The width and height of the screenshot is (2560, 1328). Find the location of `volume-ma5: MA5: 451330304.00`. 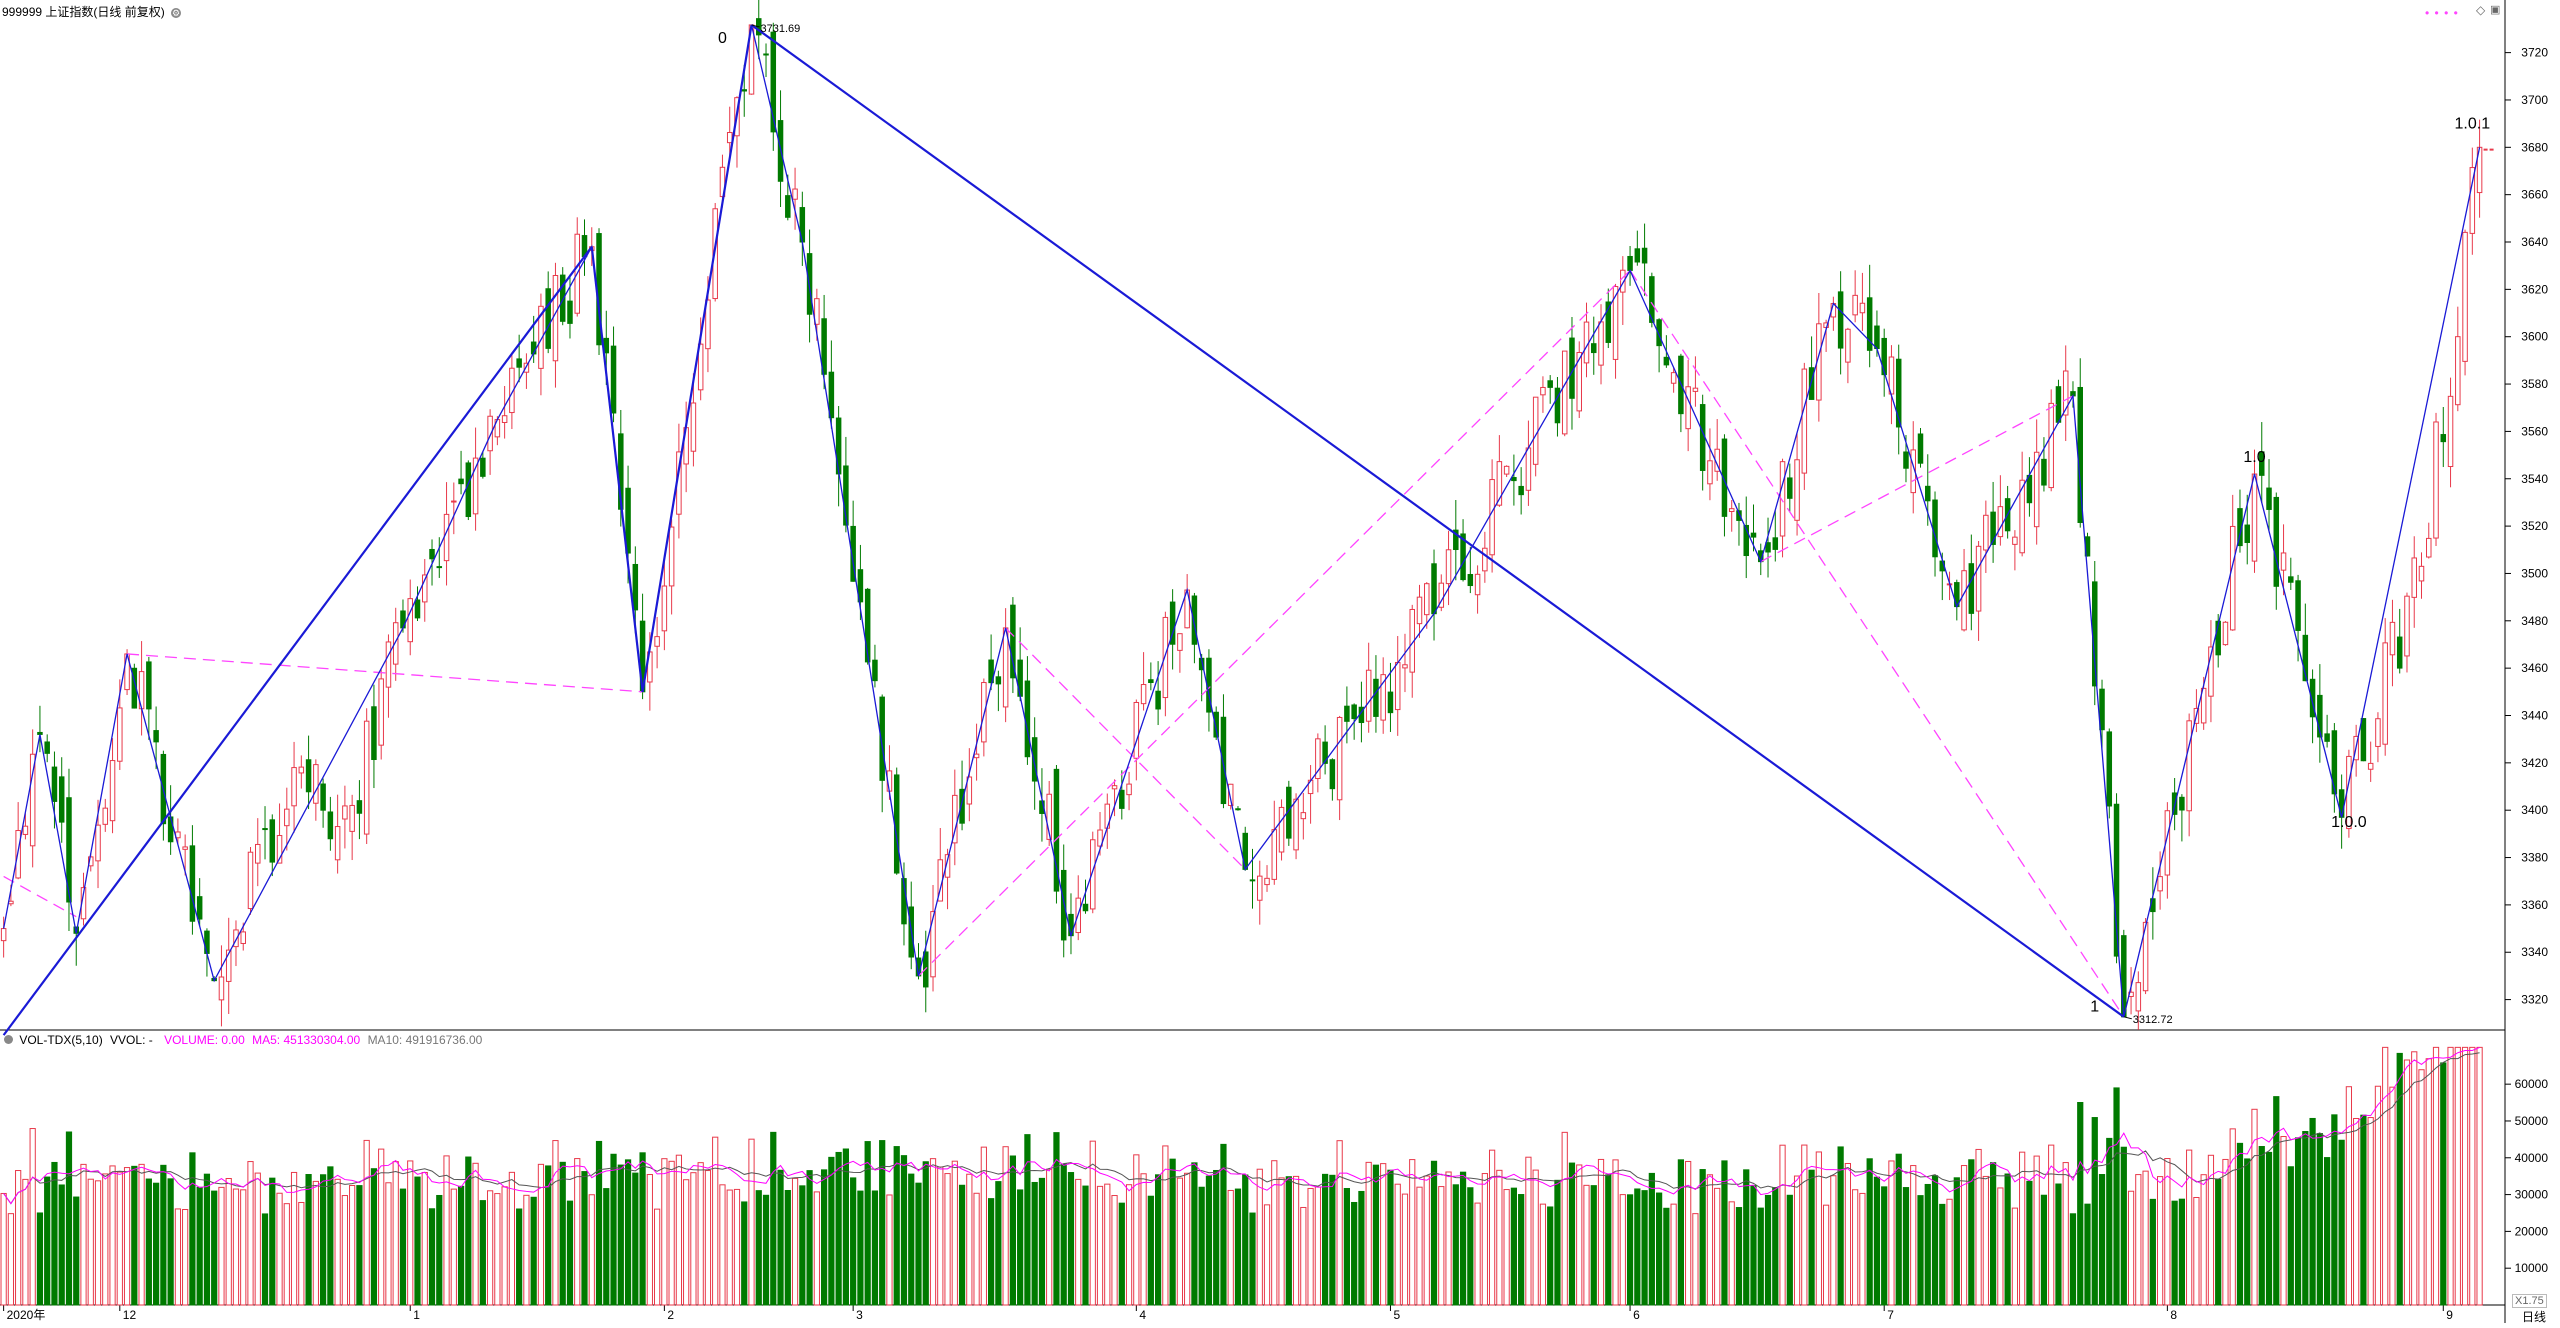

volume-ma5: MA5: 451330304.00 is located at coordinates (306, 1040).